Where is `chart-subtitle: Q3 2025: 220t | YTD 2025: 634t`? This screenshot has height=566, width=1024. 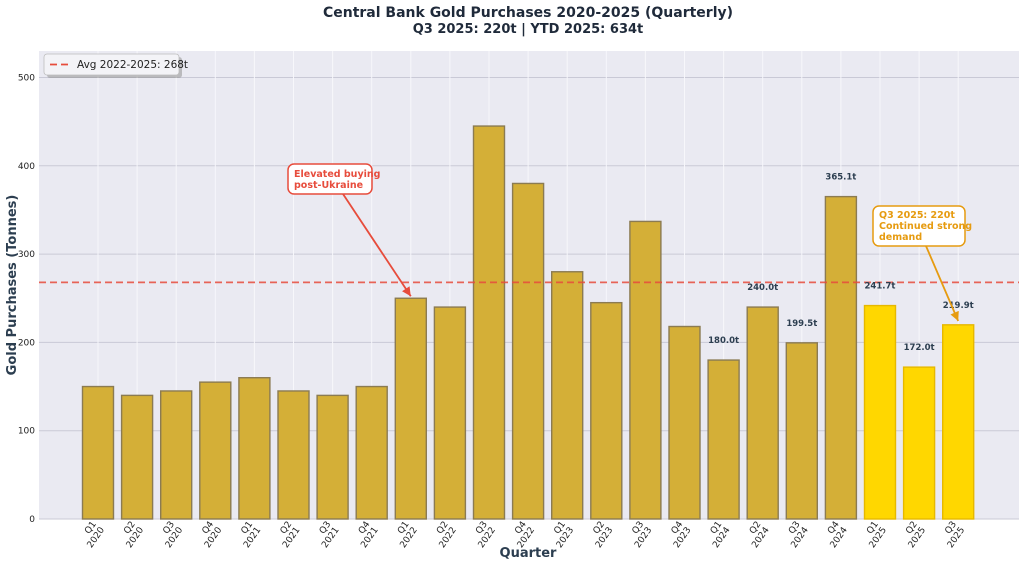
chart-subtitle: Q3 2025: 220t | YTD 2025: 634t is located at coordinates (528, 29).